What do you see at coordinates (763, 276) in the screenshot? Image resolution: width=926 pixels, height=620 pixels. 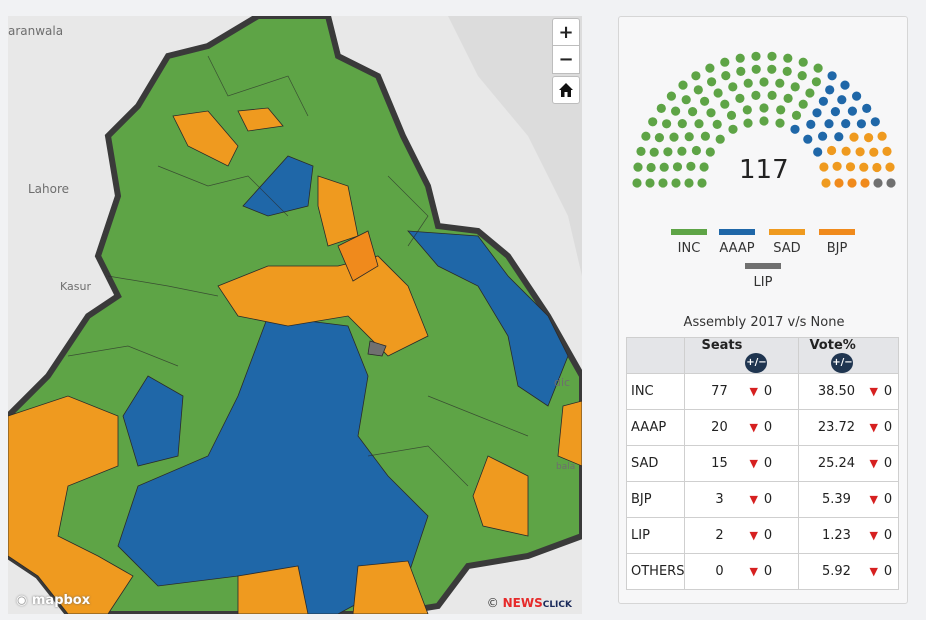 I see `legend-lip: LIP` at bounding box center [763, 276].